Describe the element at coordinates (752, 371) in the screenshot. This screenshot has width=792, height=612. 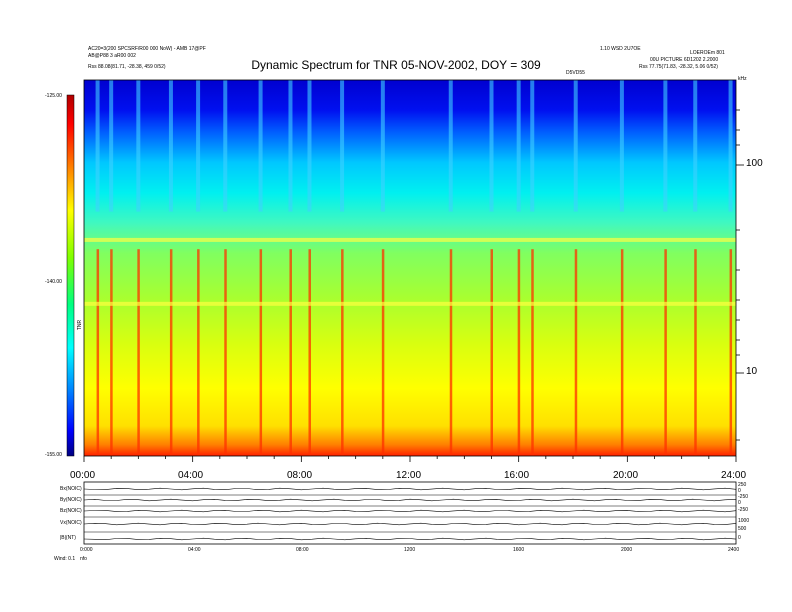
I see `y-tick-10: 10` at that location.